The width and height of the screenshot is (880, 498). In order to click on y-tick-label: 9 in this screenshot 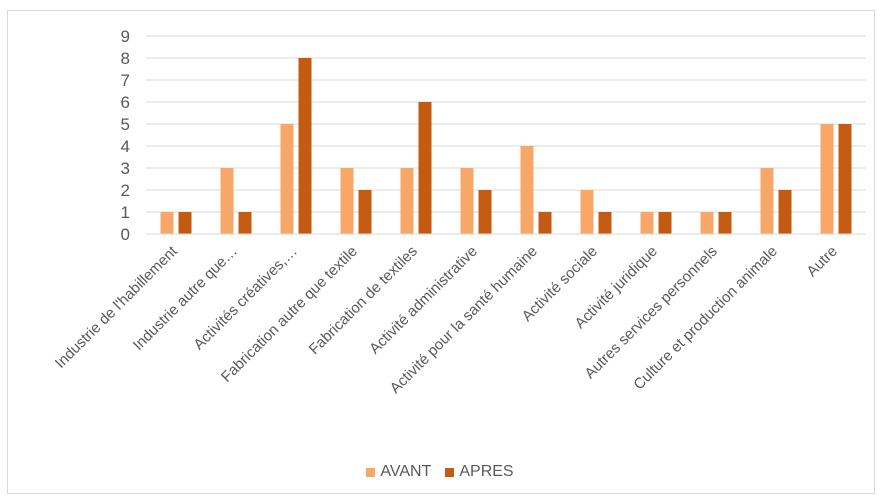, I will do `click(125, 36)`.